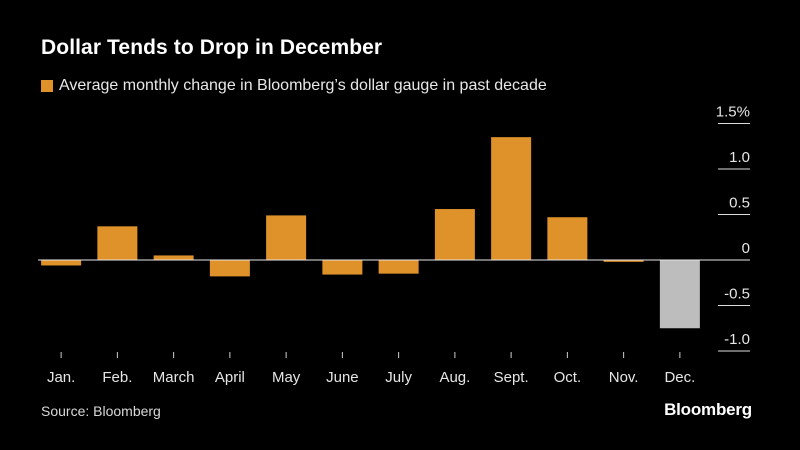 The image size is (800, 450). Describe the element at coordinates (739, 203) in the screenshot. I see `y-tick-label: 0.5` at that location.